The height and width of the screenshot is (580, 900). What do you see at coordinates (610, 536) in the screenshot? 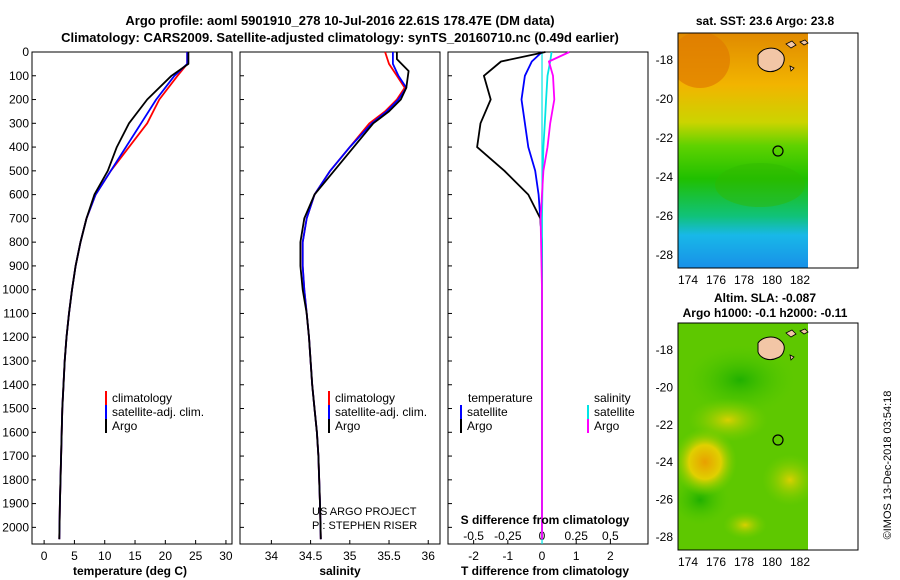
I see `s-difference-tick-label: 0.5` at bounding box center [610, 536].